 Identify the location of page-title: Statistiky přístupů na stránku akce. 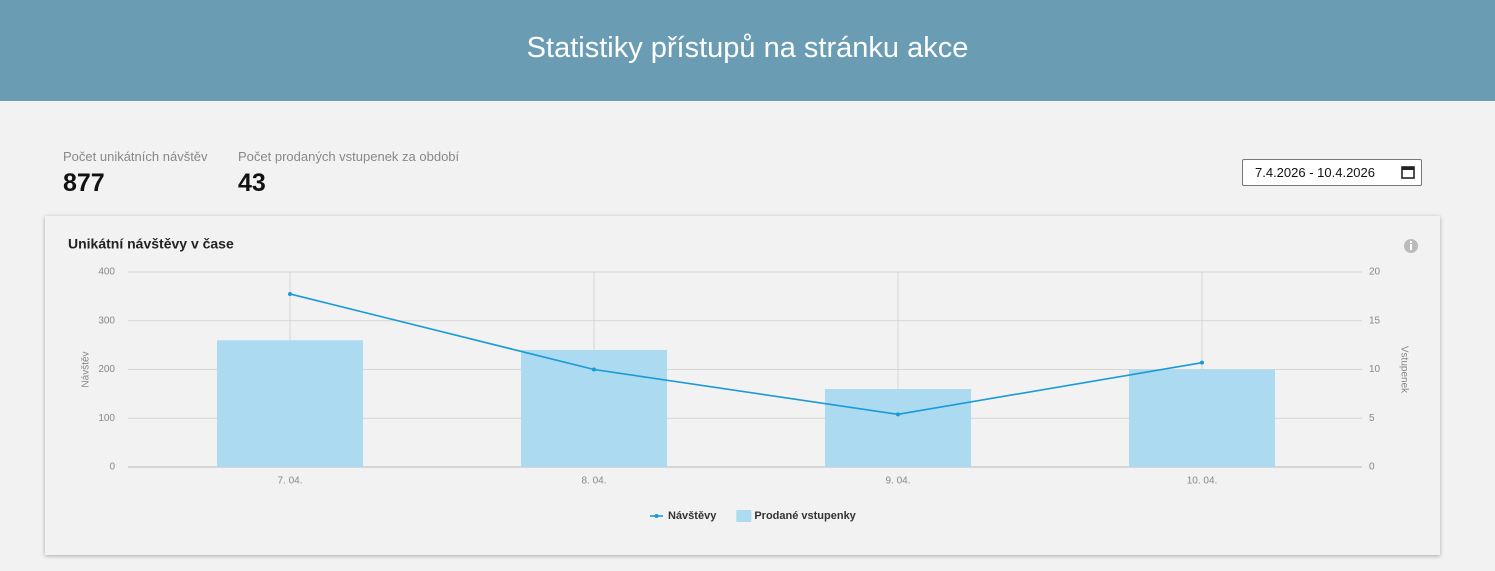
(747, 48).